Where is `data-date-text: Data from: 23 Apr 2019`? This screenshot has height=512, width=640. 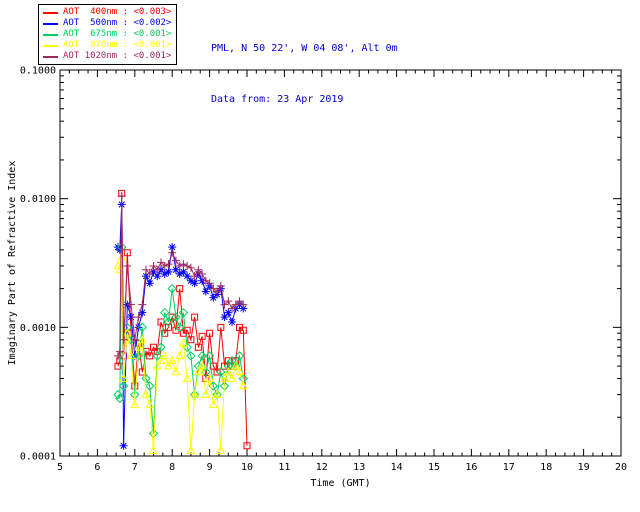 data-date-text: Data from: 23 Apr 2019 is located at coordinates (277, 99).